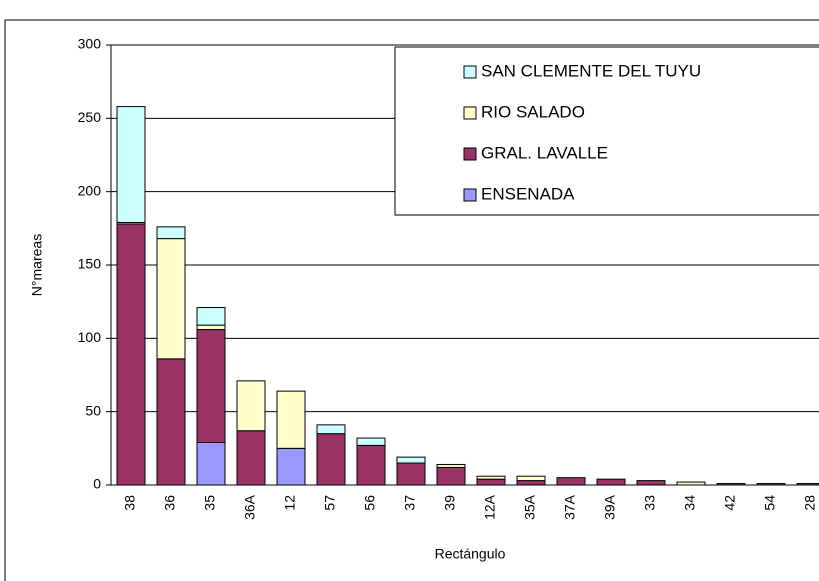 Image resolution: width=819 pixels, height=581 pixels. I want to click on x-tick-label: 33, so click(650, 503).